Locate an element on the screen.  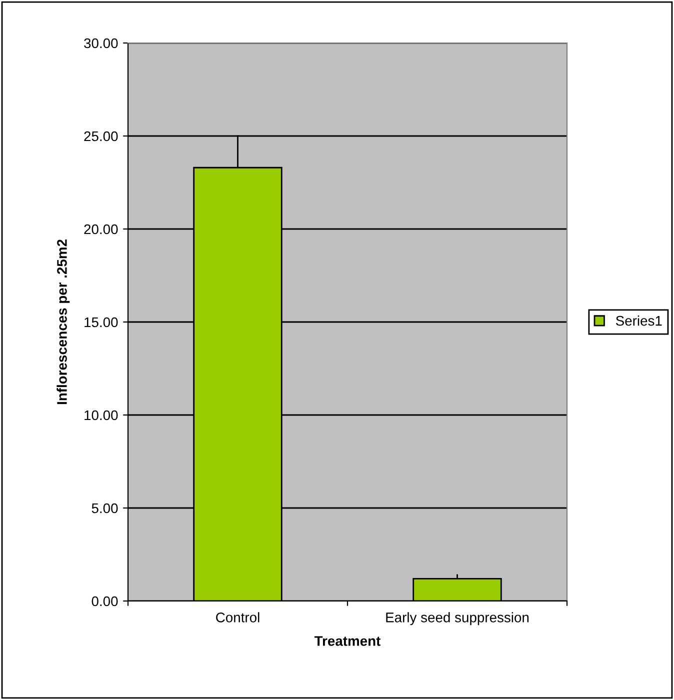
x-axis-title: Treatment is located at coordinates (347, 641).